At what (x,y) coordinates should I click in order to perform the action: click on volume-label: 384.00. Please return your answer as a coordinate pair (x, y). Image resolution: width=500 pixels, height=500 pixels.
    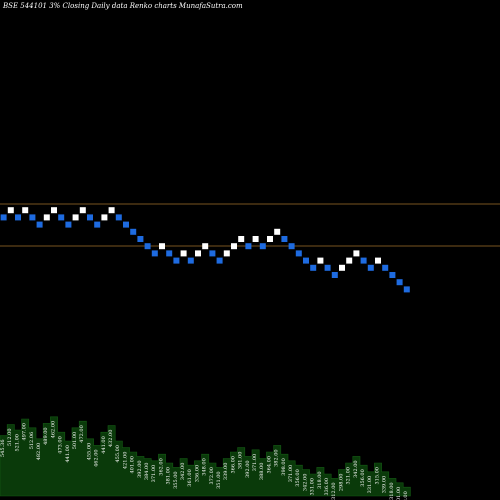
    Looking at the image, I should click on (147, 472).